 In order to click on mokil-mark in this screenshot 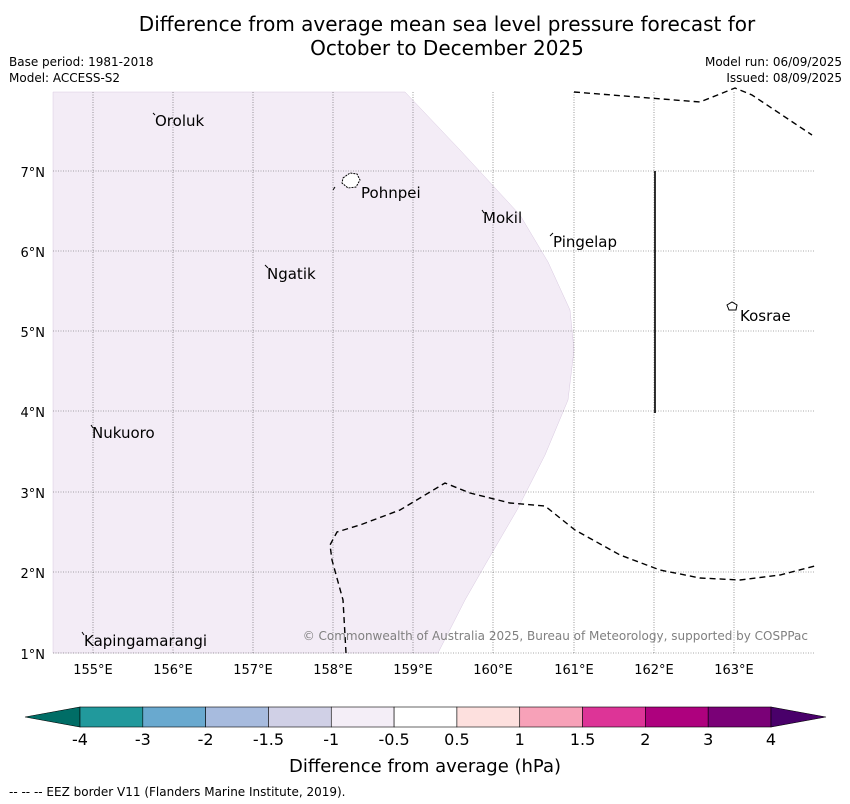, I will do `click(483, 211)`.